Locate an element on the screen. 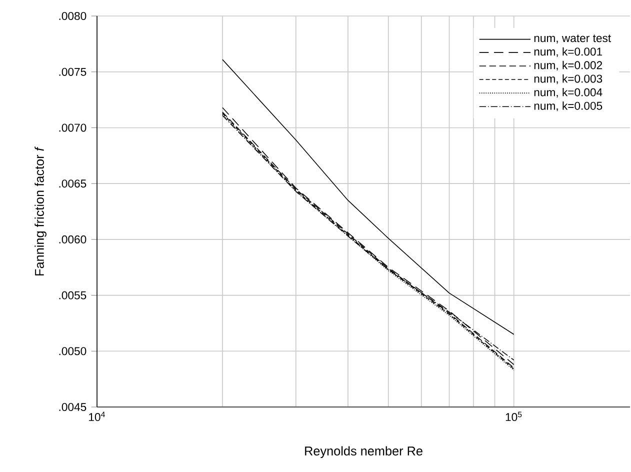 The width and height of the screenshot is (631, 472). y-tick-label: .0075 is located at coordinates (72, 72).